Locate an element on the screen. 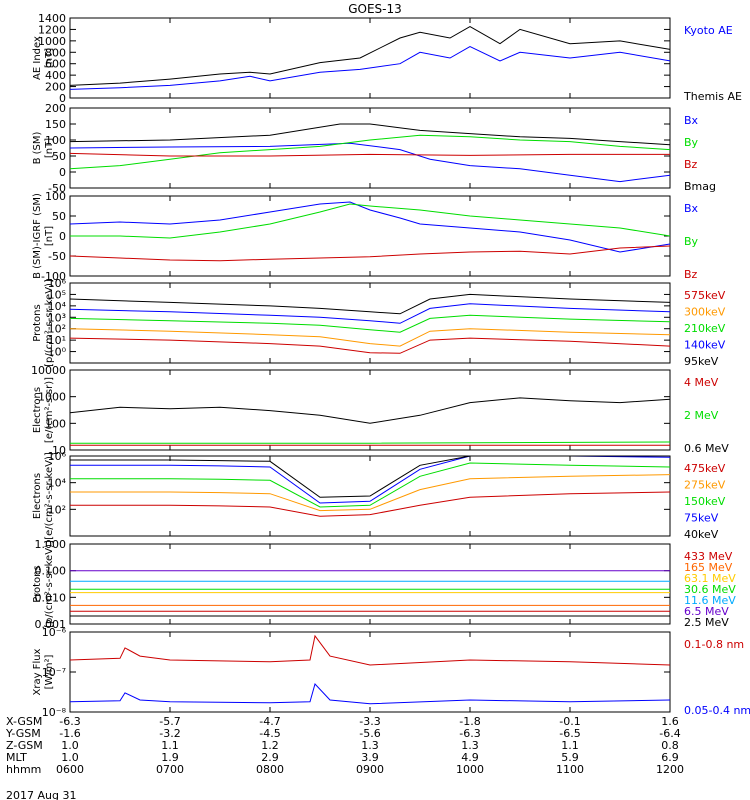 Image resolution: width=750 pixels, height=800 pixels. legend-label: 140keV is located at coordinates (705, 345).